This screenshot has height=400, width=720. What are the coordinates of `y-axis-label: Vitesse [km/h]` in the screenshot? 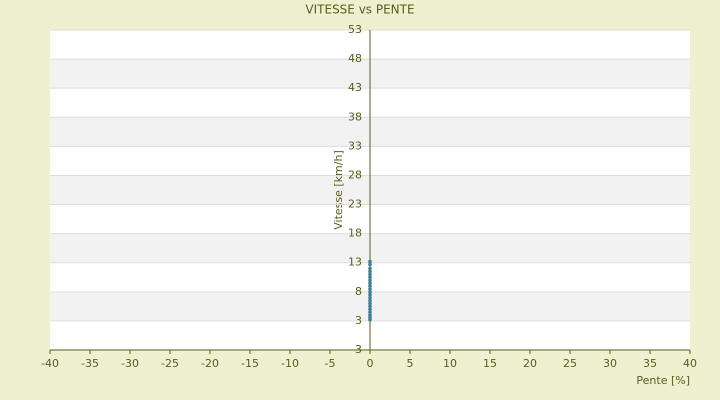 It's located at (338, 190).